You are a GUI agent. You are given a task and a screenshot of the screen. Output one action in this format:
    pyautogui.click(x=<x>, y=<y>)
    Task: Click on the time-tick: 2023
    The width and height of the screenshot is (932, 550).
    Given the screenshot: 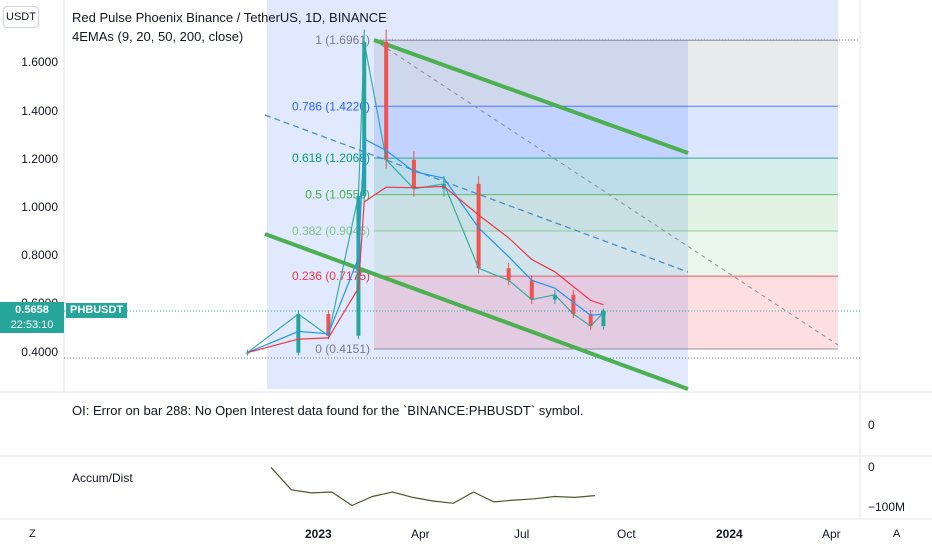 What is the action you would take?
    pyautogui.click(x=318, y=534)
    